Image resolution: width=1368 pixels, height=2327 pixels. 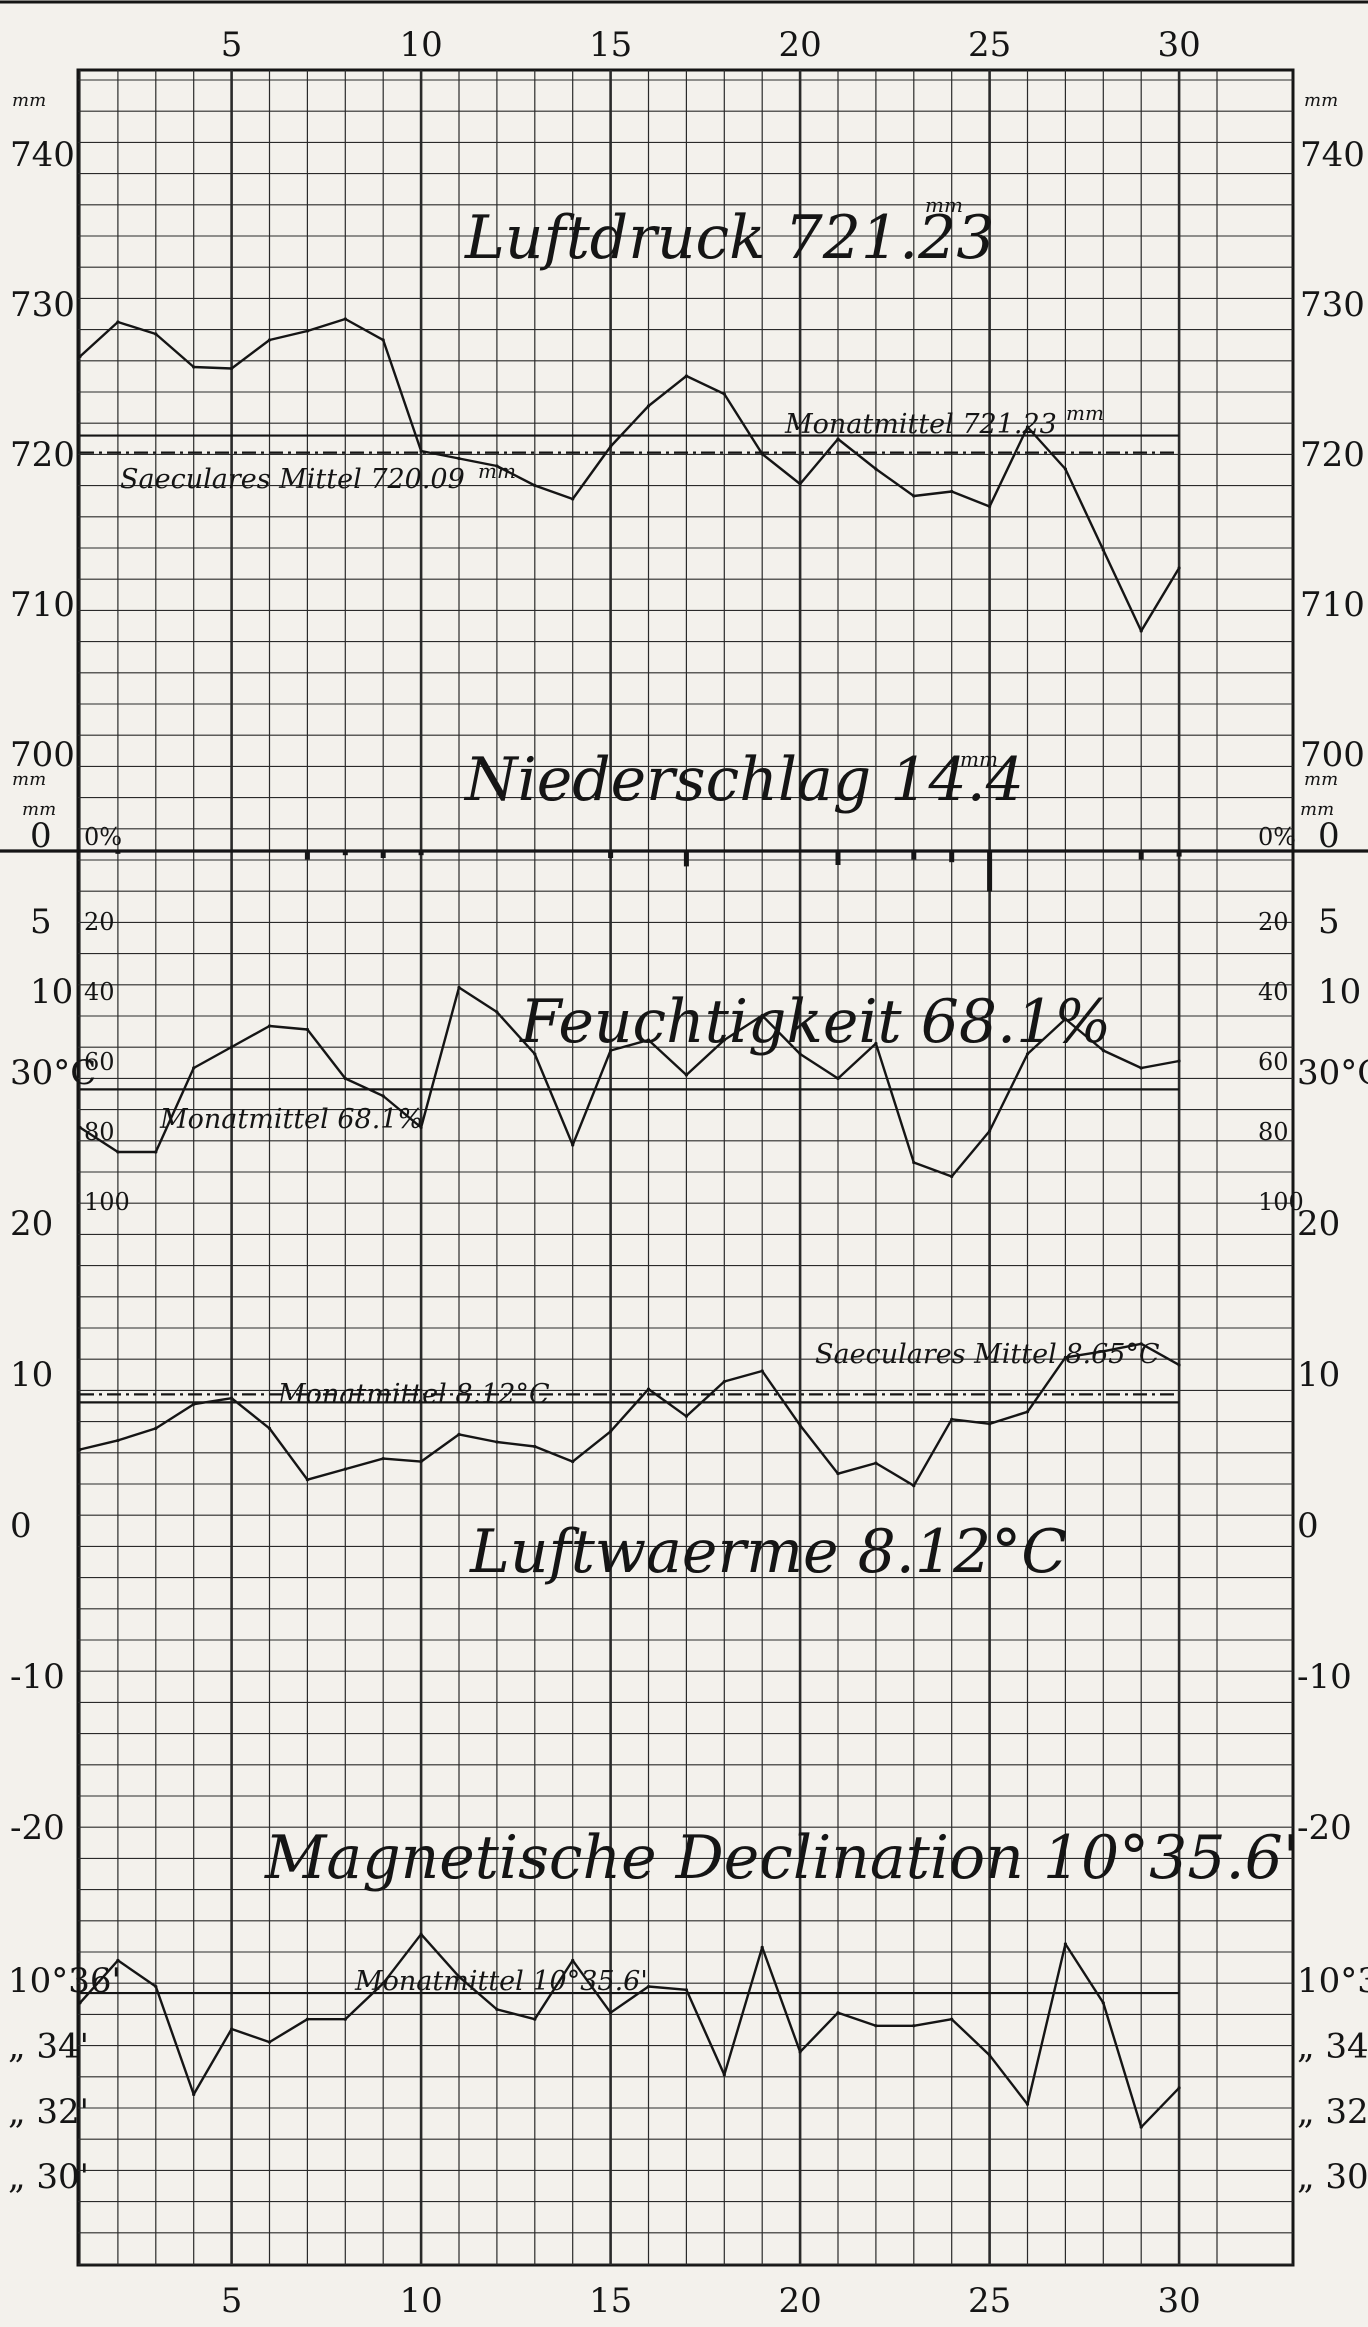 What do you see at coordinates (99, 992) in the screenshot?
I see `humidity-y-tick-left: 40` at bounding box center [99, 992].